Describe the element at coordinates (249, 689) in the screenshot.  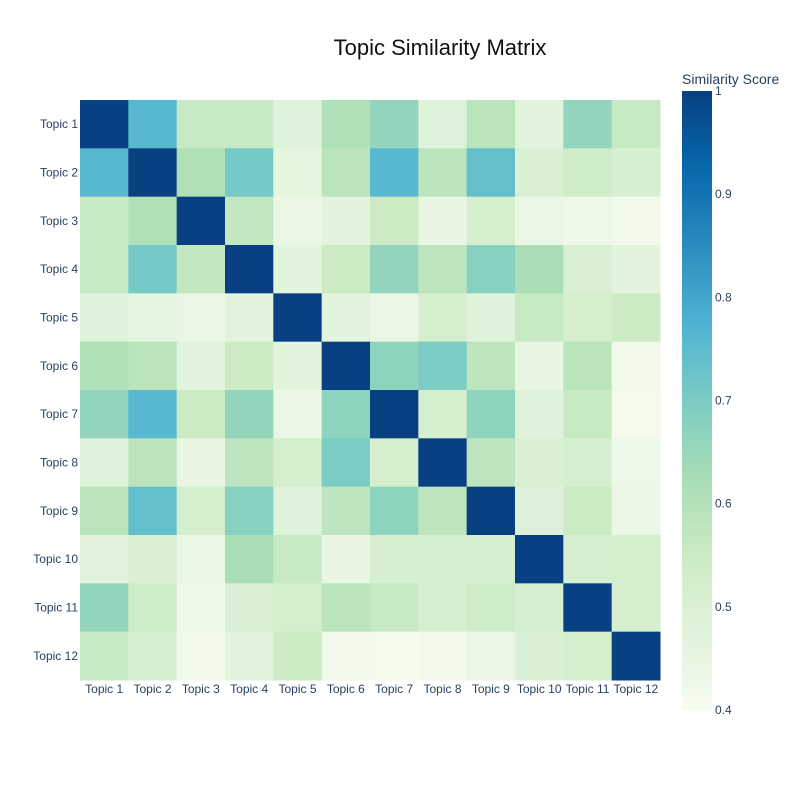
I see `x-tick-label: Topic 4` at that location.